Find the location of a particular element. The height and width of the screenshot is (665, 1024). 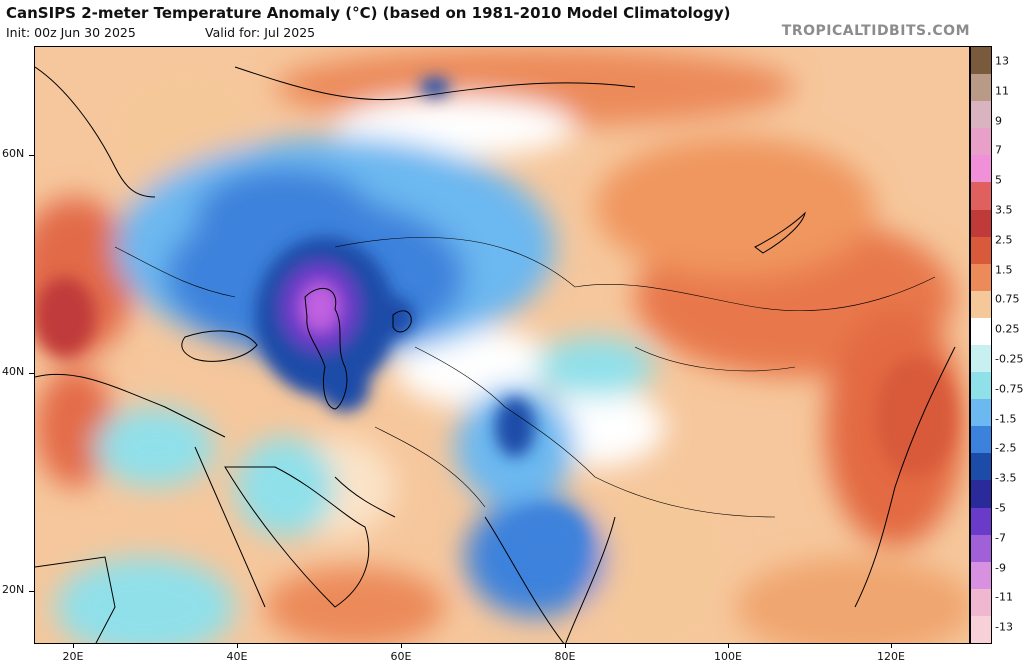

lon-label-40e: 40E is located at coordinates (237, 656).